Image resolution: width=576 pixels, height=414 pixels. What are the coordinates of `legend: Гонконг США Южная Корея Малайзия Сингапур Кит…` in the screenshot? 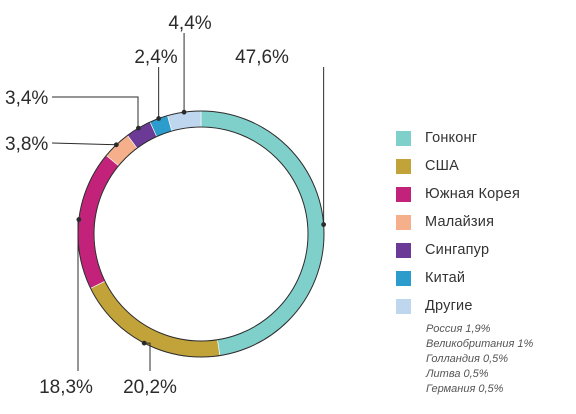 It's located at (483, 222).